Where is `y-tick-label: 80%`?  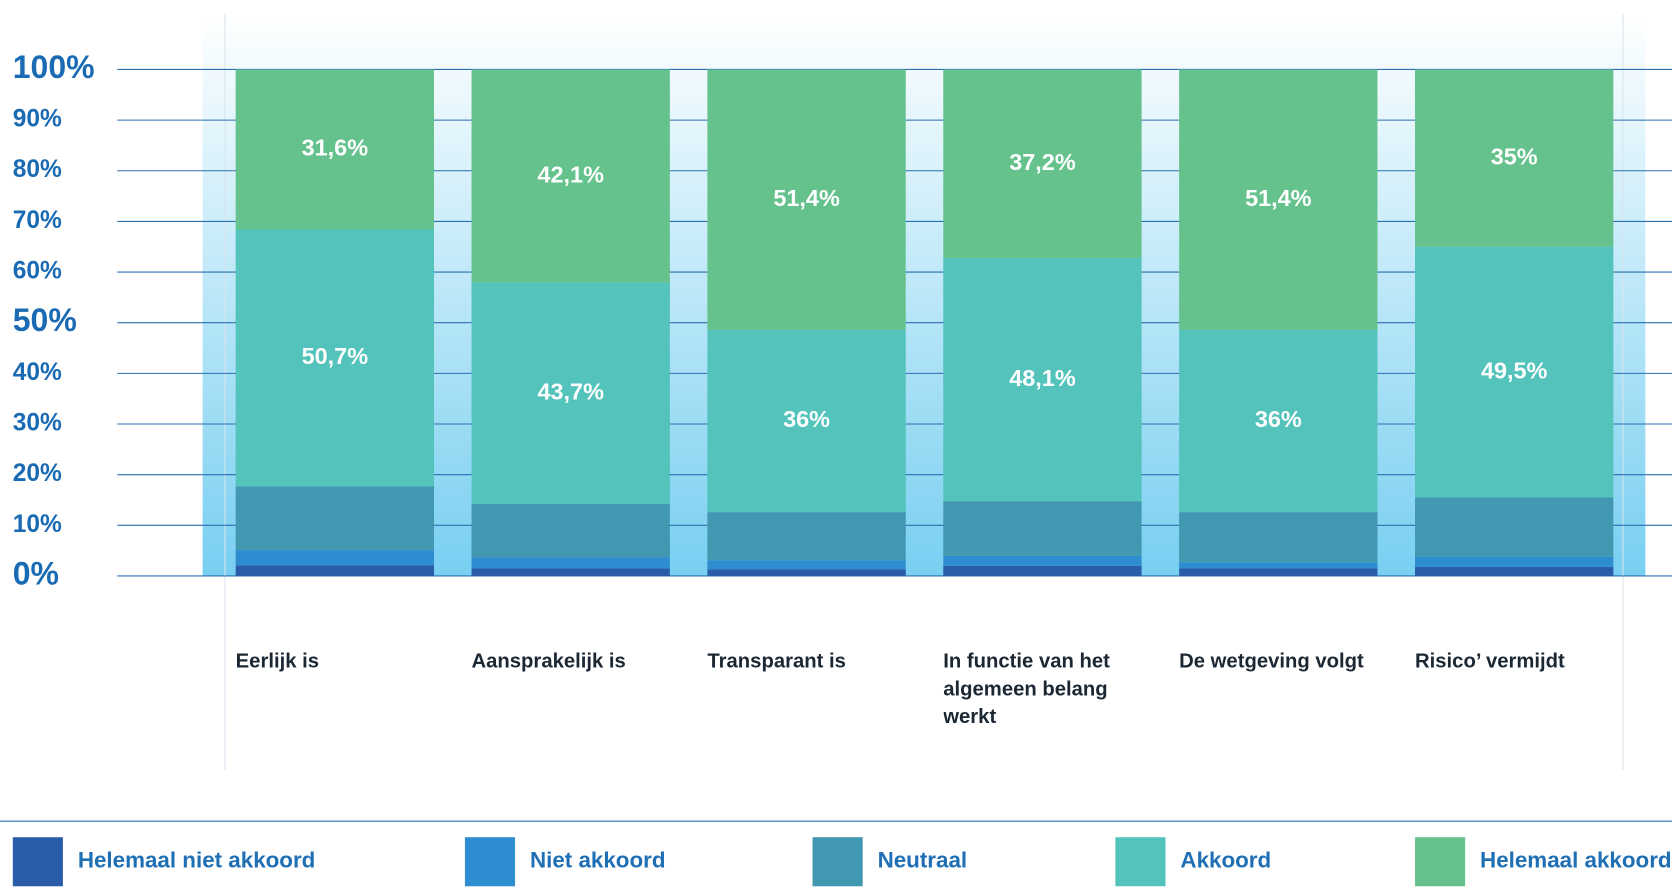 y-tick-label: 80% is located at coordinates (37, 169).